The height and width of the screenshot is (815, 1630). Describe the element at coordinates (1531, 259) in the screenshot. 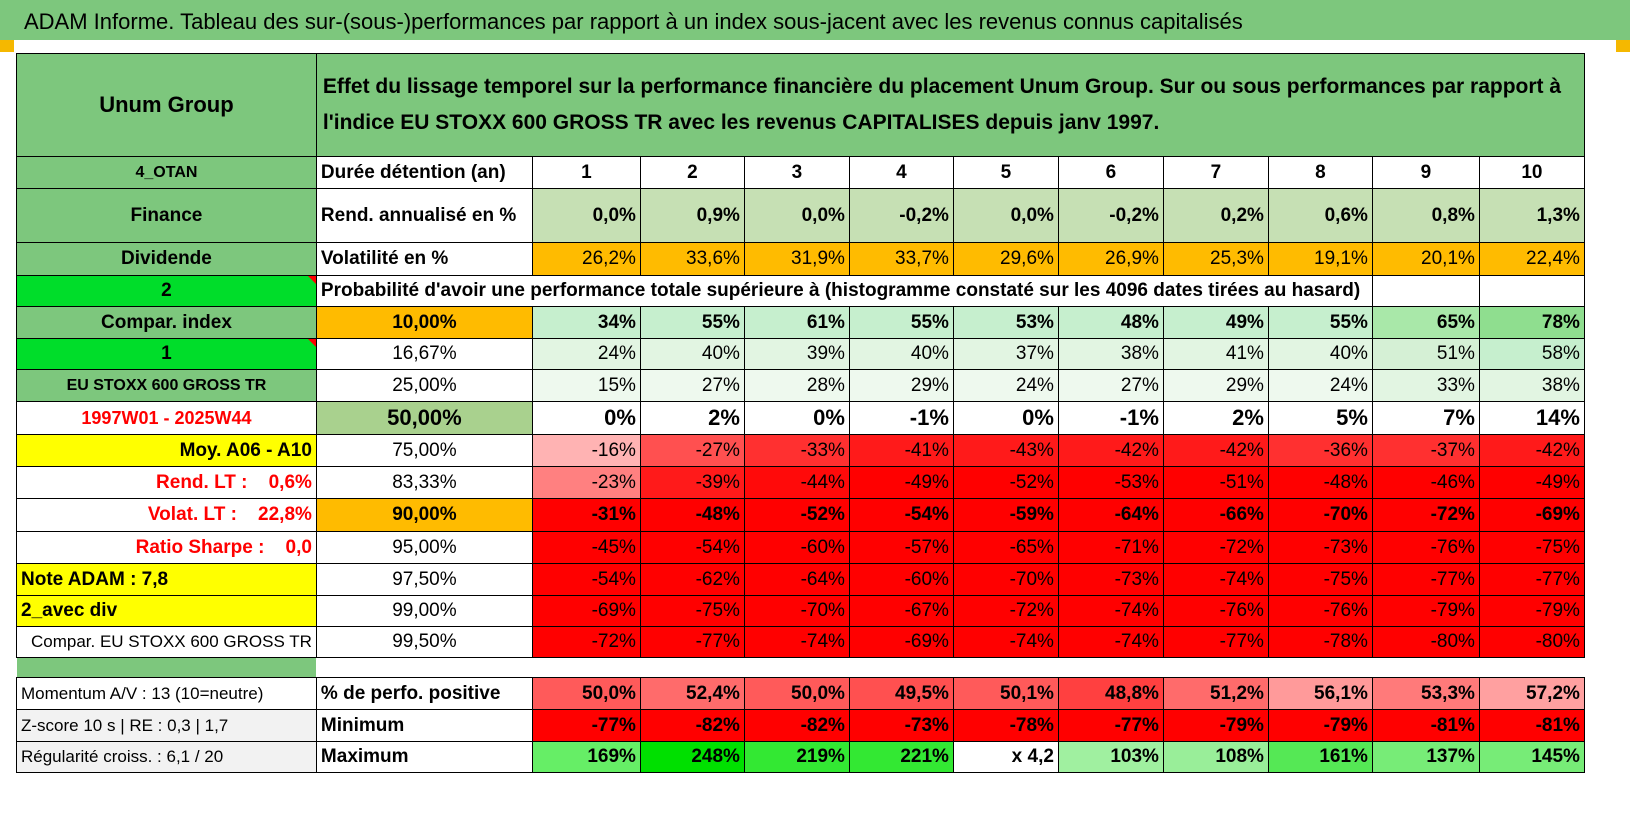

I see `value-cell: 22,4%` at that location.